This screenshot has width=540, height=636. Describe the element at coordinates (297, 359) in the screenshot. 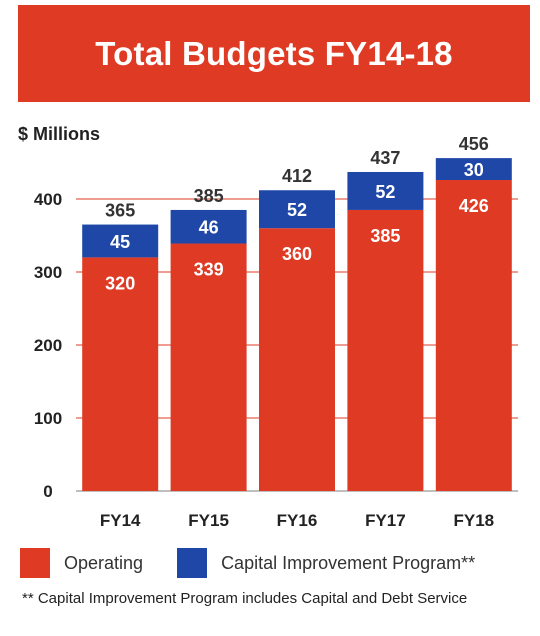

I see `bar-operating-FY16` at that location.